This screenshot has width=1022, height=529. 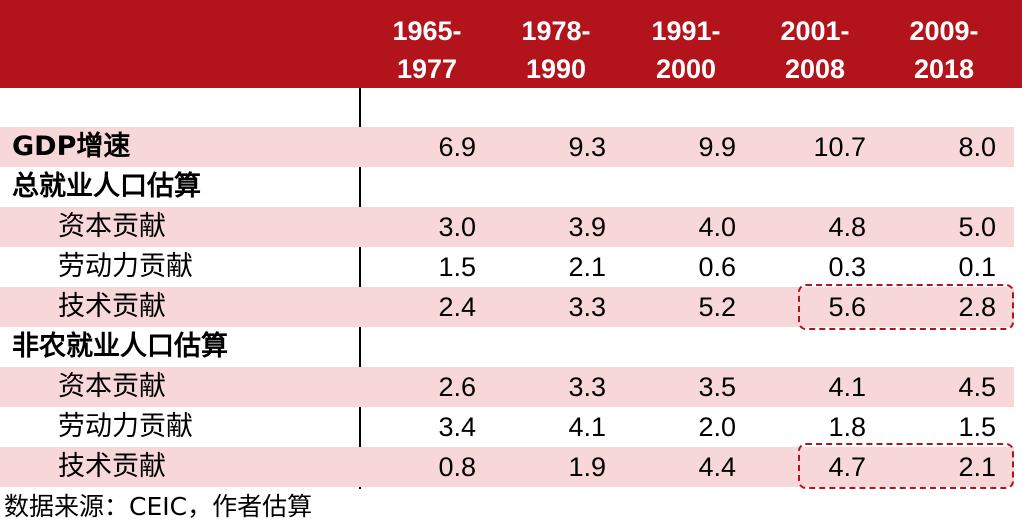 What do you see at coordinates (71, 146) in the screenshot?
I see `row-label-gdp-growth: GDP增速` at bounding box center [71, 146].